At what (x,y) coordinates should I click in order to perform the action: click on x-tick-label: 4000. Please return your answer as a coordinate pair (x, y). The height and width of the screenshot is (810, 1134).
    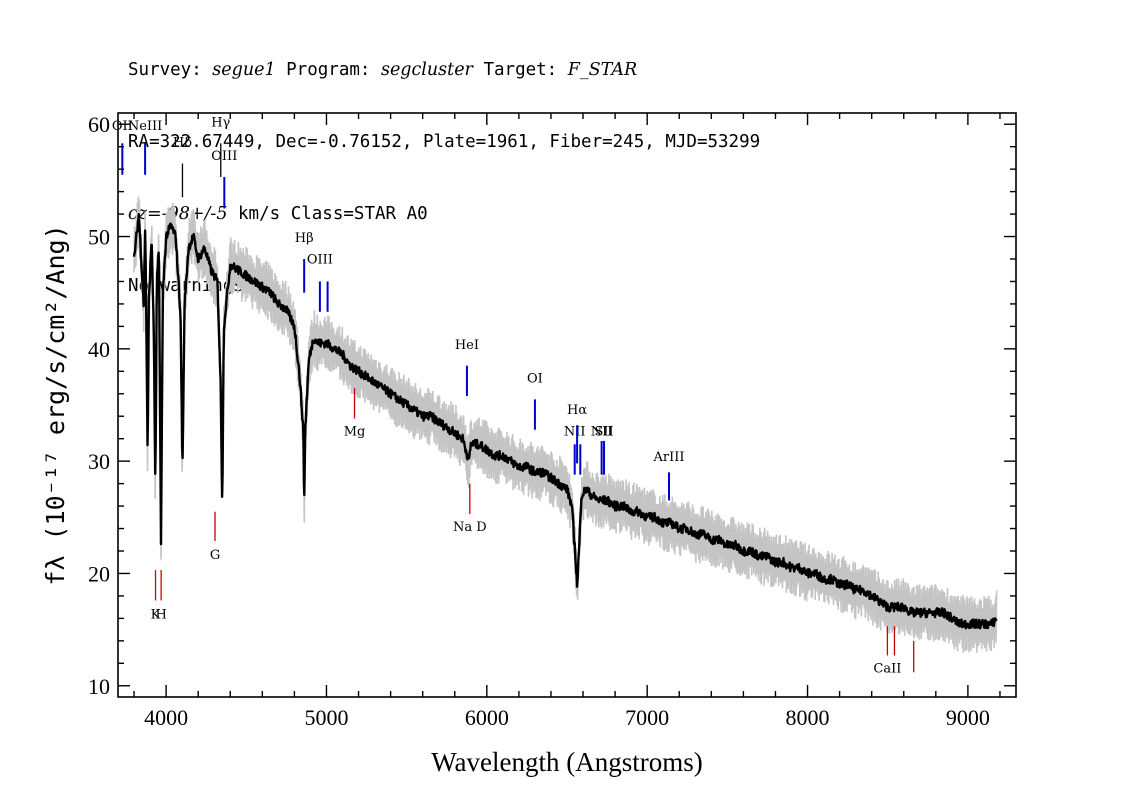
    Looking at the image, I should click on (166, 717).